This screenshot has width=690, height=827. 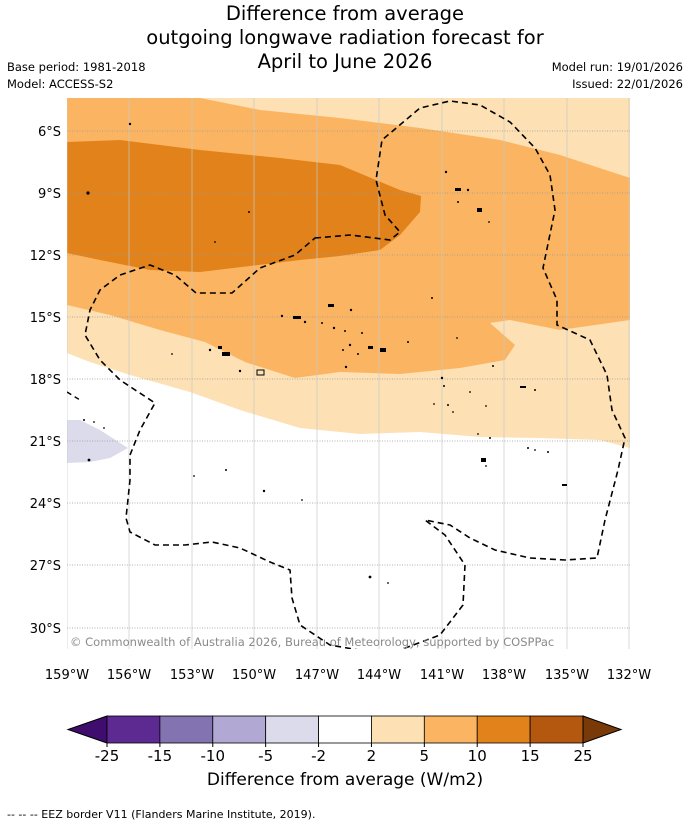 What do you see at coordinates (260, 372) in the screenshot?
I see `island-atoll` at bounding box center [260, 372].